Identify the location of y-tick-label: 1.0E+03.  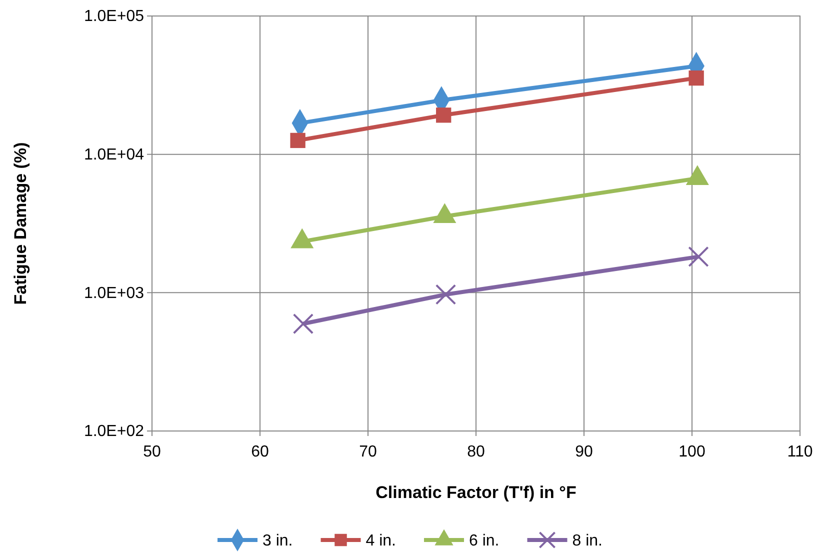
(114, 293).